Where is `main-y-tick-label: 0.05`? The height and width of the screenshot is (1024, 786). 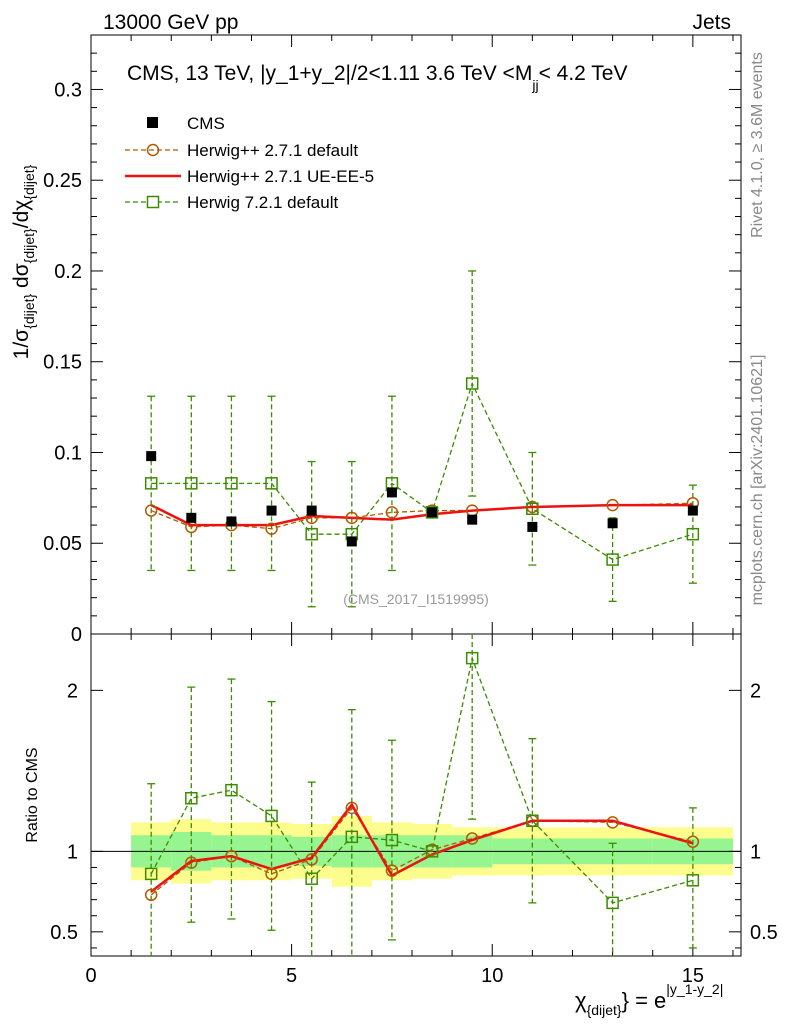
main-y-tick-label: 0.05 is located at coordinates (62, 544).